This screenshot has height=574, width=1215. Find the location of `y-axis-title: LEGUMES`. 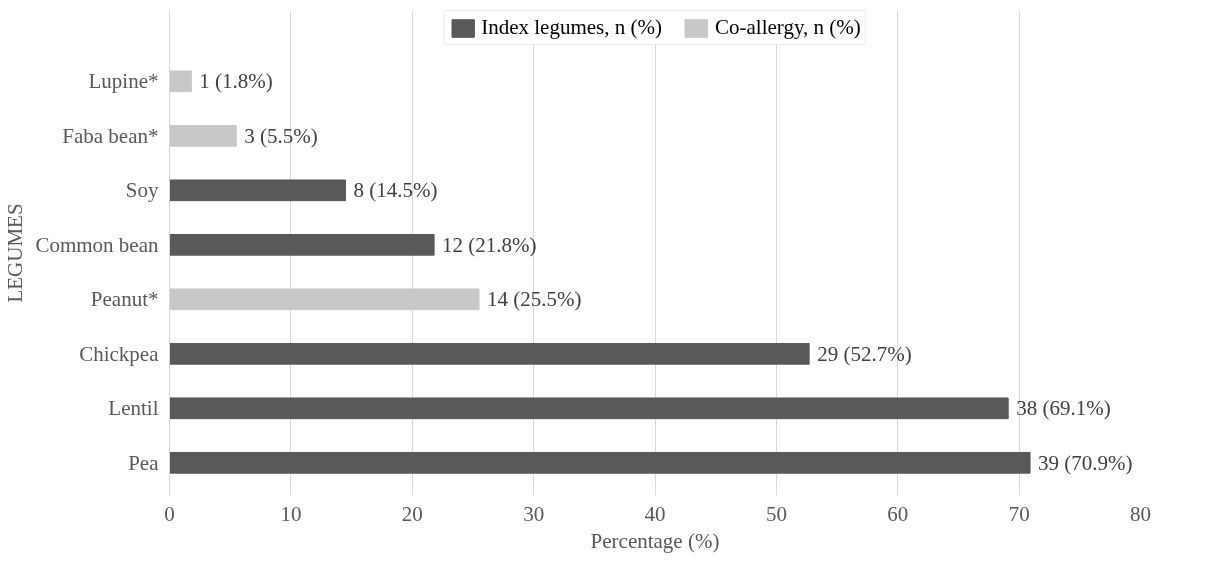

y-axis-title: LEGUMES is located at coordinates (15, 253).